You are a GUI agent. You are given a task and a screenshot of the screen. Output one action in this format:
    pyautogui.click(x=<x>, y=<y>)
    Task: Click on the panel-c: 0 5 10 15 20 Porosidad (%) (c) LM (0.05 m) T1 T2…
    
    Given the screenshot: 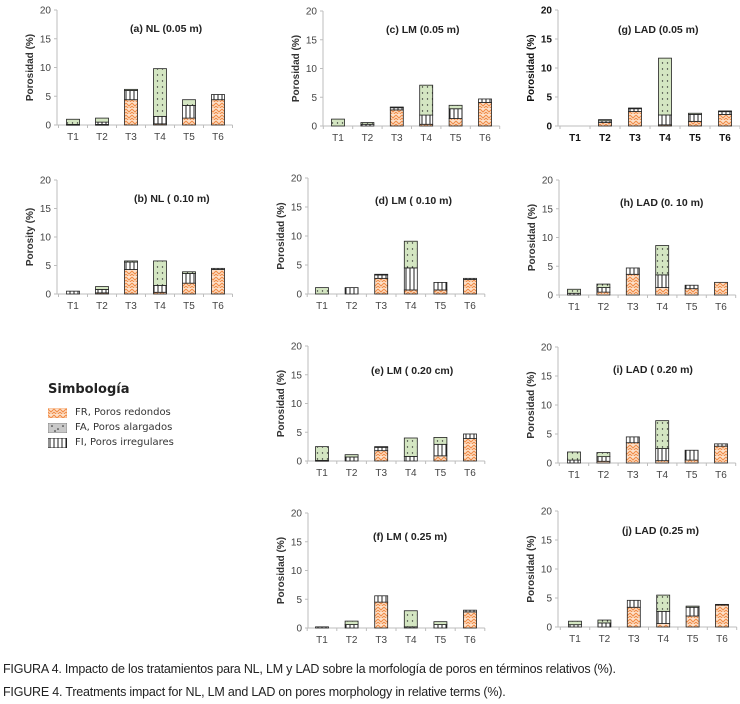 What is the action you would take?
    pyautogui.click(x=396, y=75)
    